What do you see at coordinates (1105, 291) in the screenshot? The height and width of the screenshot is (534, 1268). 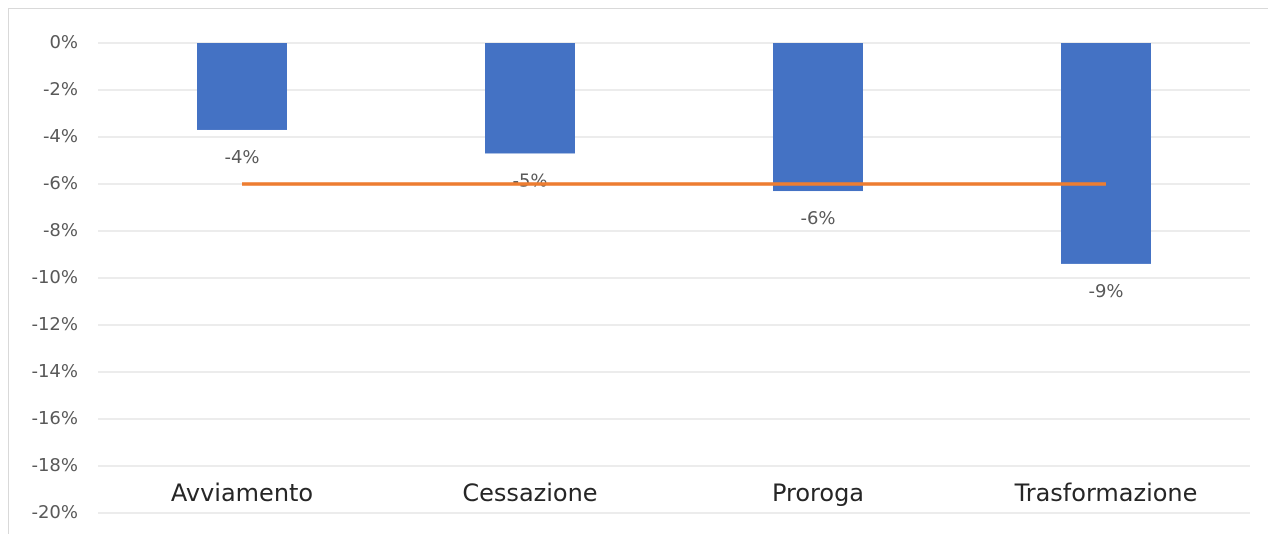 I see `data-label: -9%` at bounding box center [1105, 291].